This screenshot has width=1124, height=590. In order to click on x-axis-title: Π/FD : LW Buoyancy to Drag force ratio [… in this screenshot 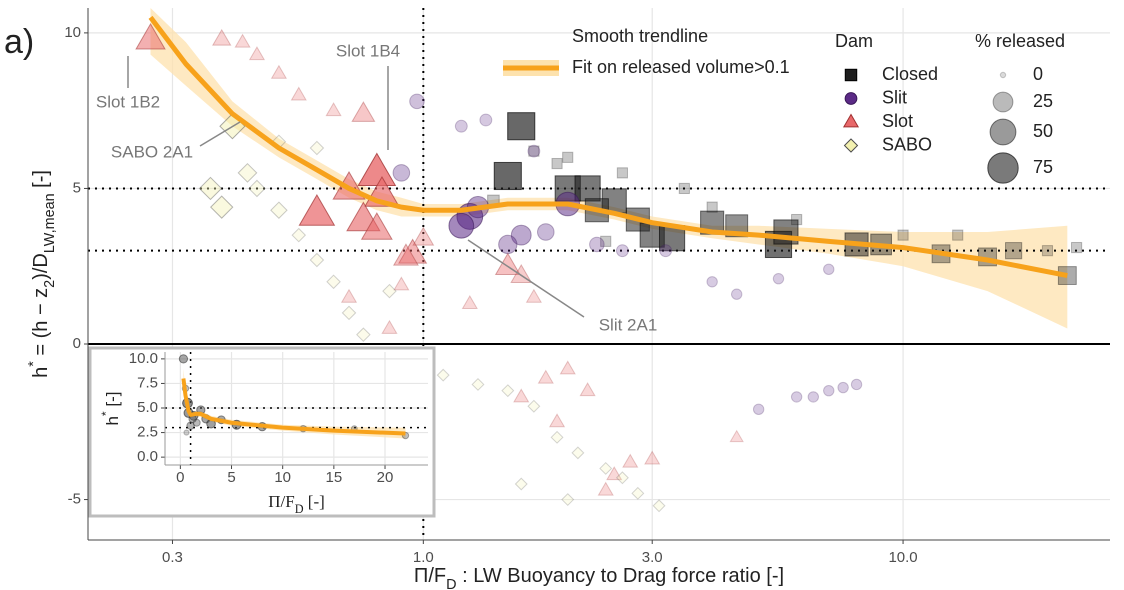, I will do `click(599, 577)`.